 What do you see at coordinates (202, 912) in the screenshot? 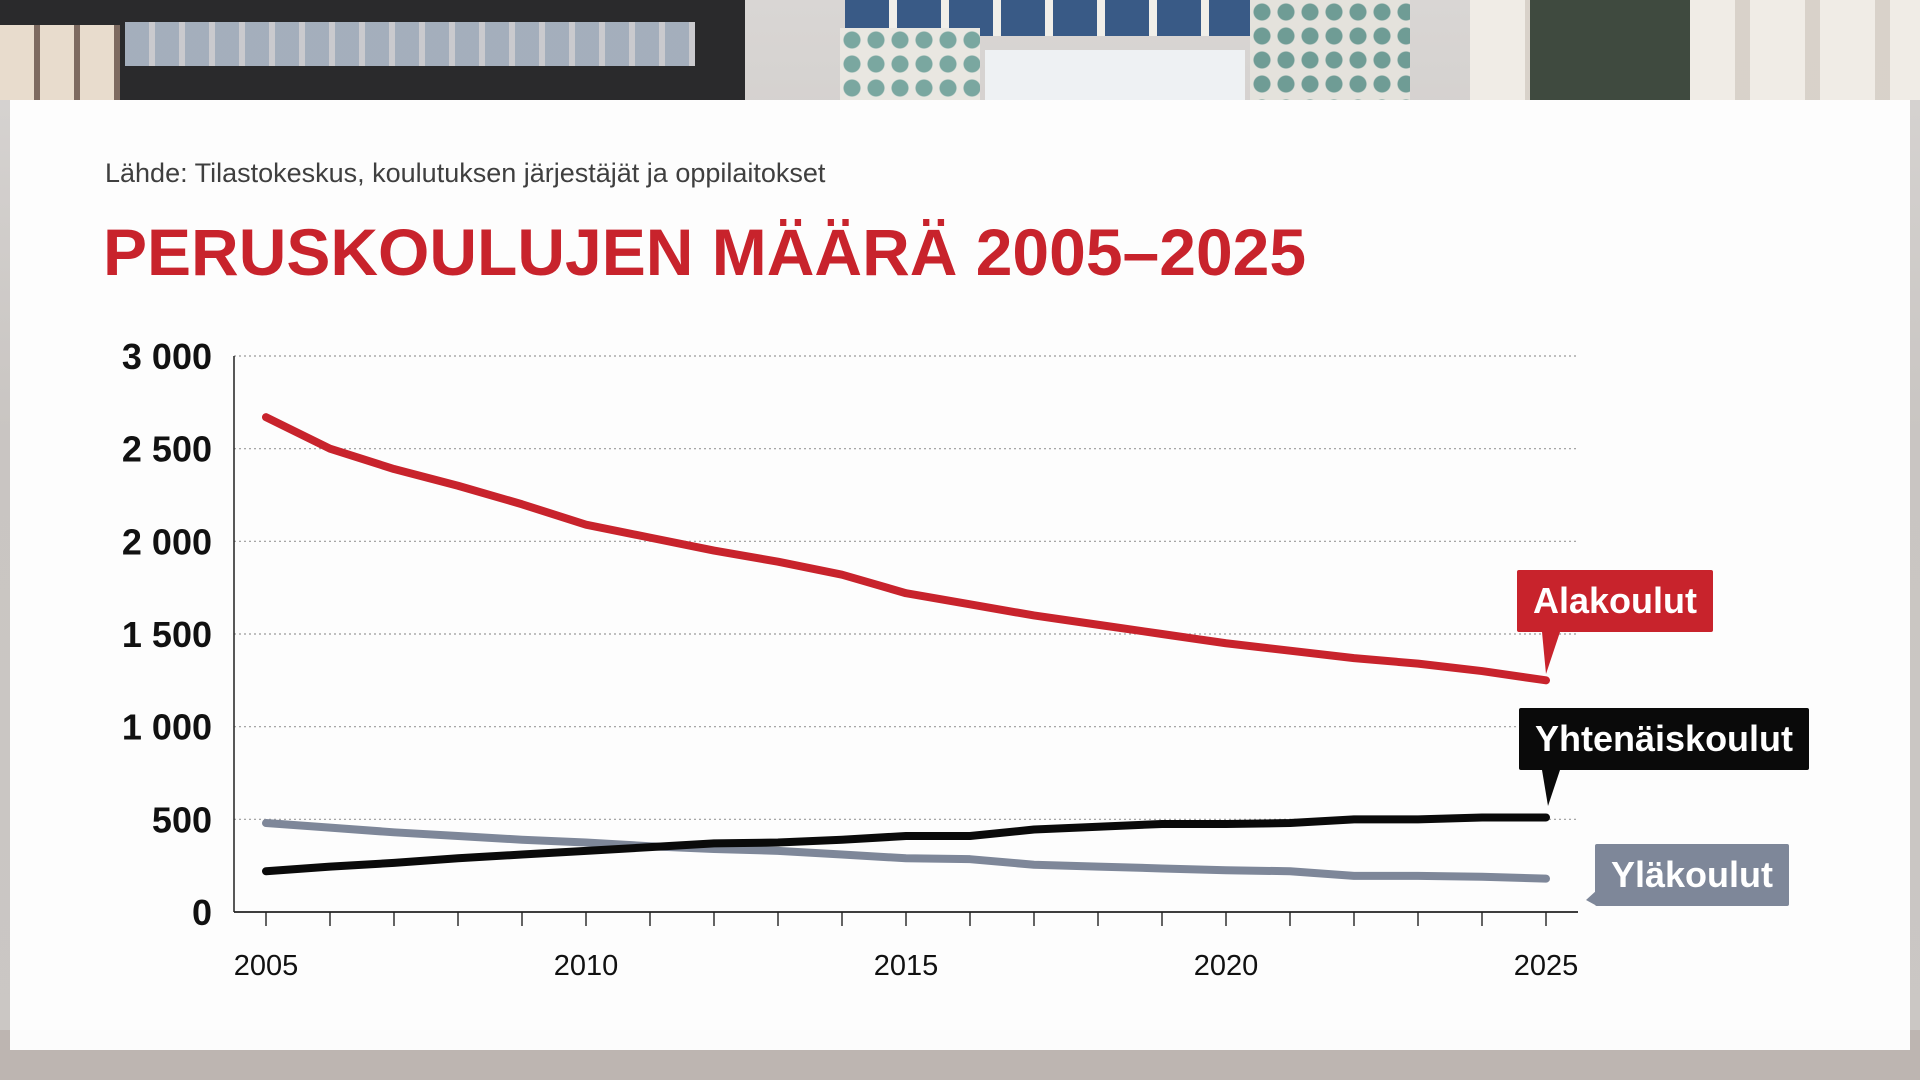
I see `y-tick-label: 0` at bounding box center [202, 912].